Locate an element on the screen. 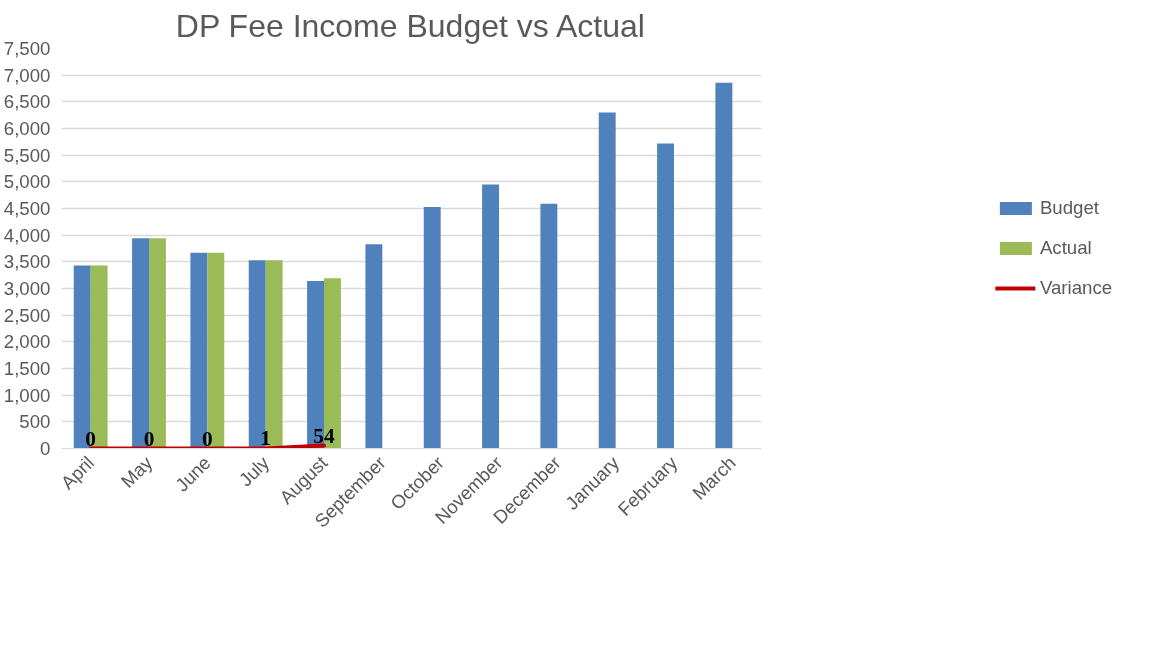 Image resolution: width=1151 pixels, height=652 pixels. y-tick-label: 500 is located at coordinates (35, 422).